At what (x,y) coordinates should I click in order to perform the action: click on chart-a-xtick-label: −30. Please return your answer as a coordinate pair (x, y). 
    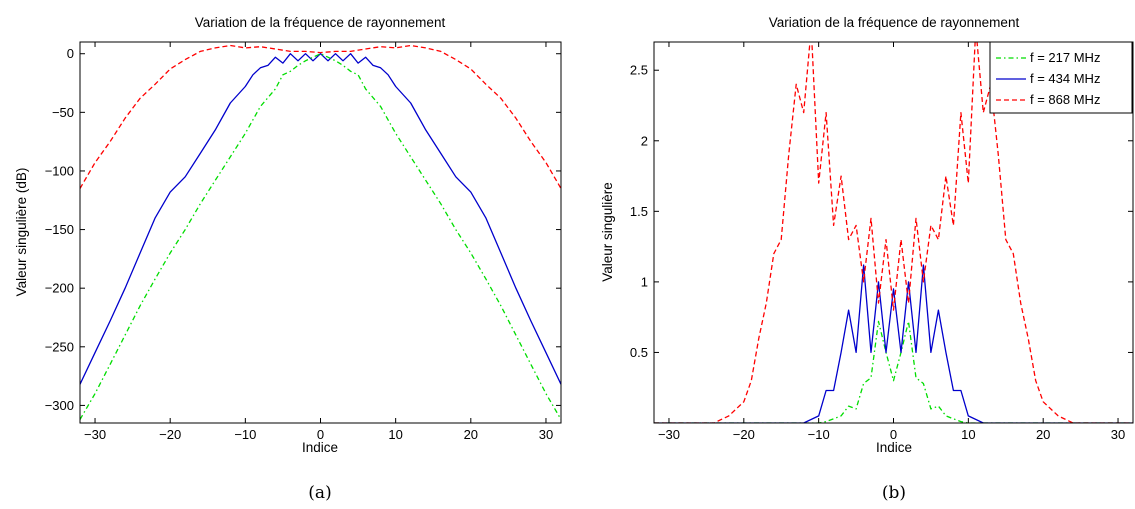
    Looking at the image, I should click on (95, 434).